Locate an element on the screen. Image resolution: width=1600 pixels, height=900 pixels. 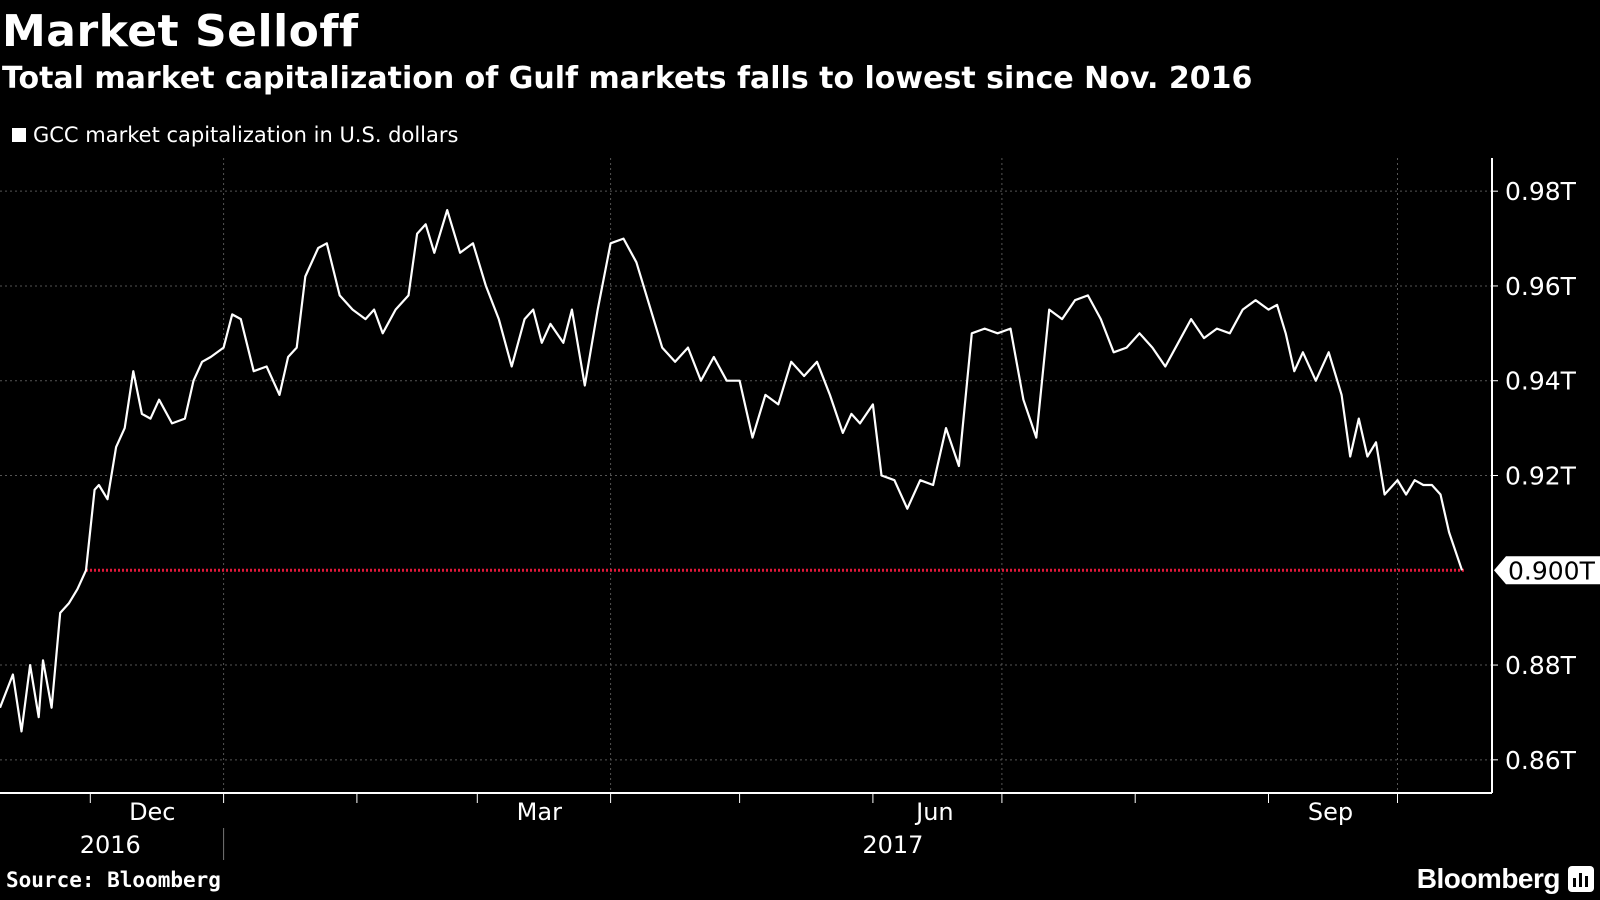
y-tick-label: 0.92T is located at coordinates (1541, 476).